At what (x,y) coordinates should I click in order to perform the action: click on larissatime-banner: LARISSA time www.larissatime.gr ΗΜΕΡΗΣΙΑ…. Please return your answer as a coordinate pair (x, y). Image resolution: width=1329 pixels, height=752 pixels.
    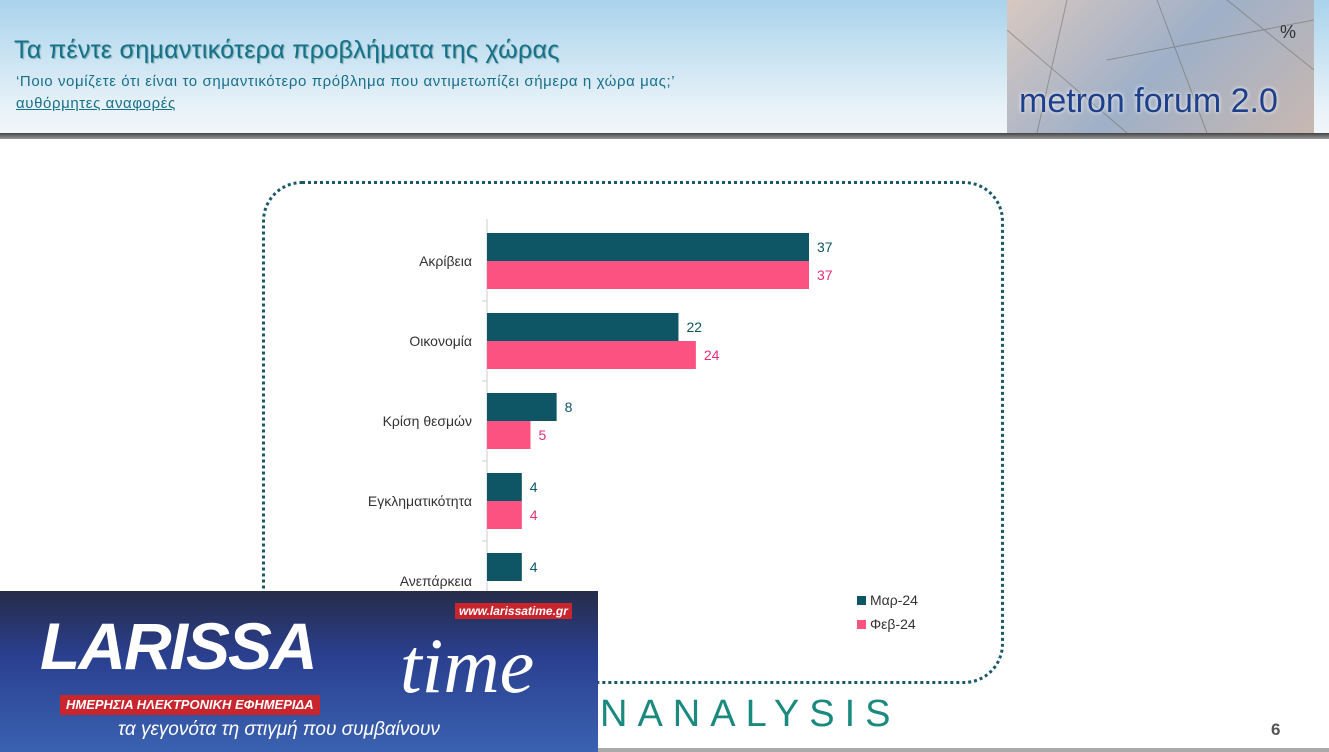
    Looking at the image, I should click on (299, 671).